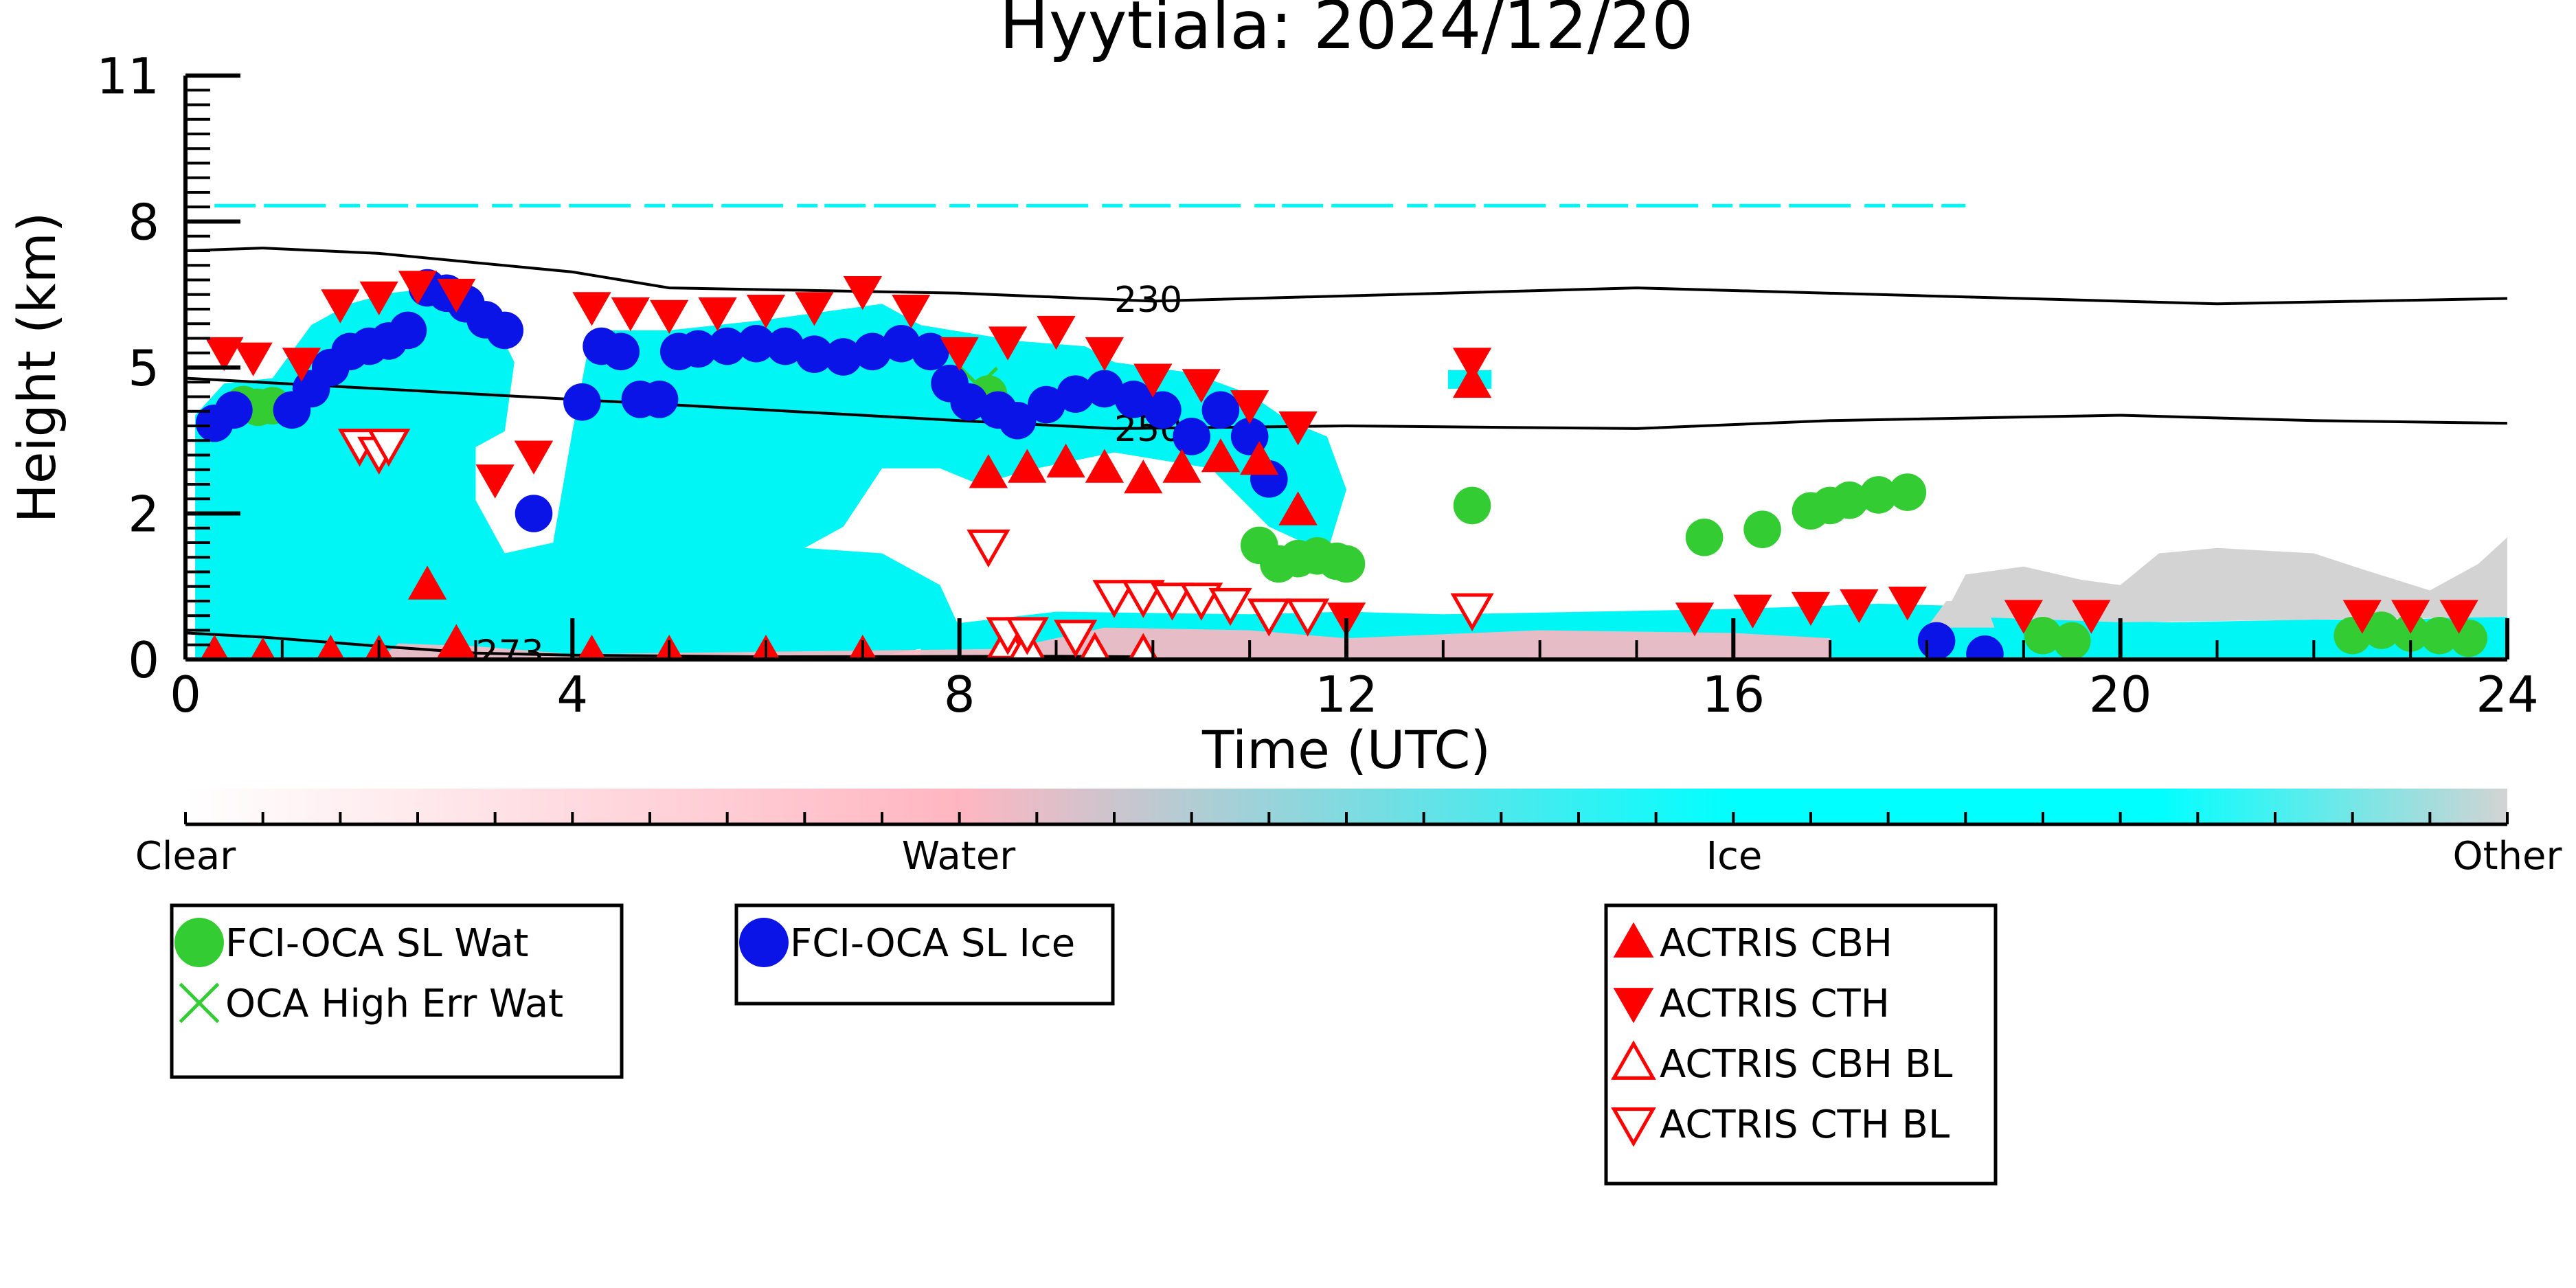 This screenshot has width=2576, height=1288. I want to click on legend-label: FCI-OCA SL Wat, so click(377, 943).